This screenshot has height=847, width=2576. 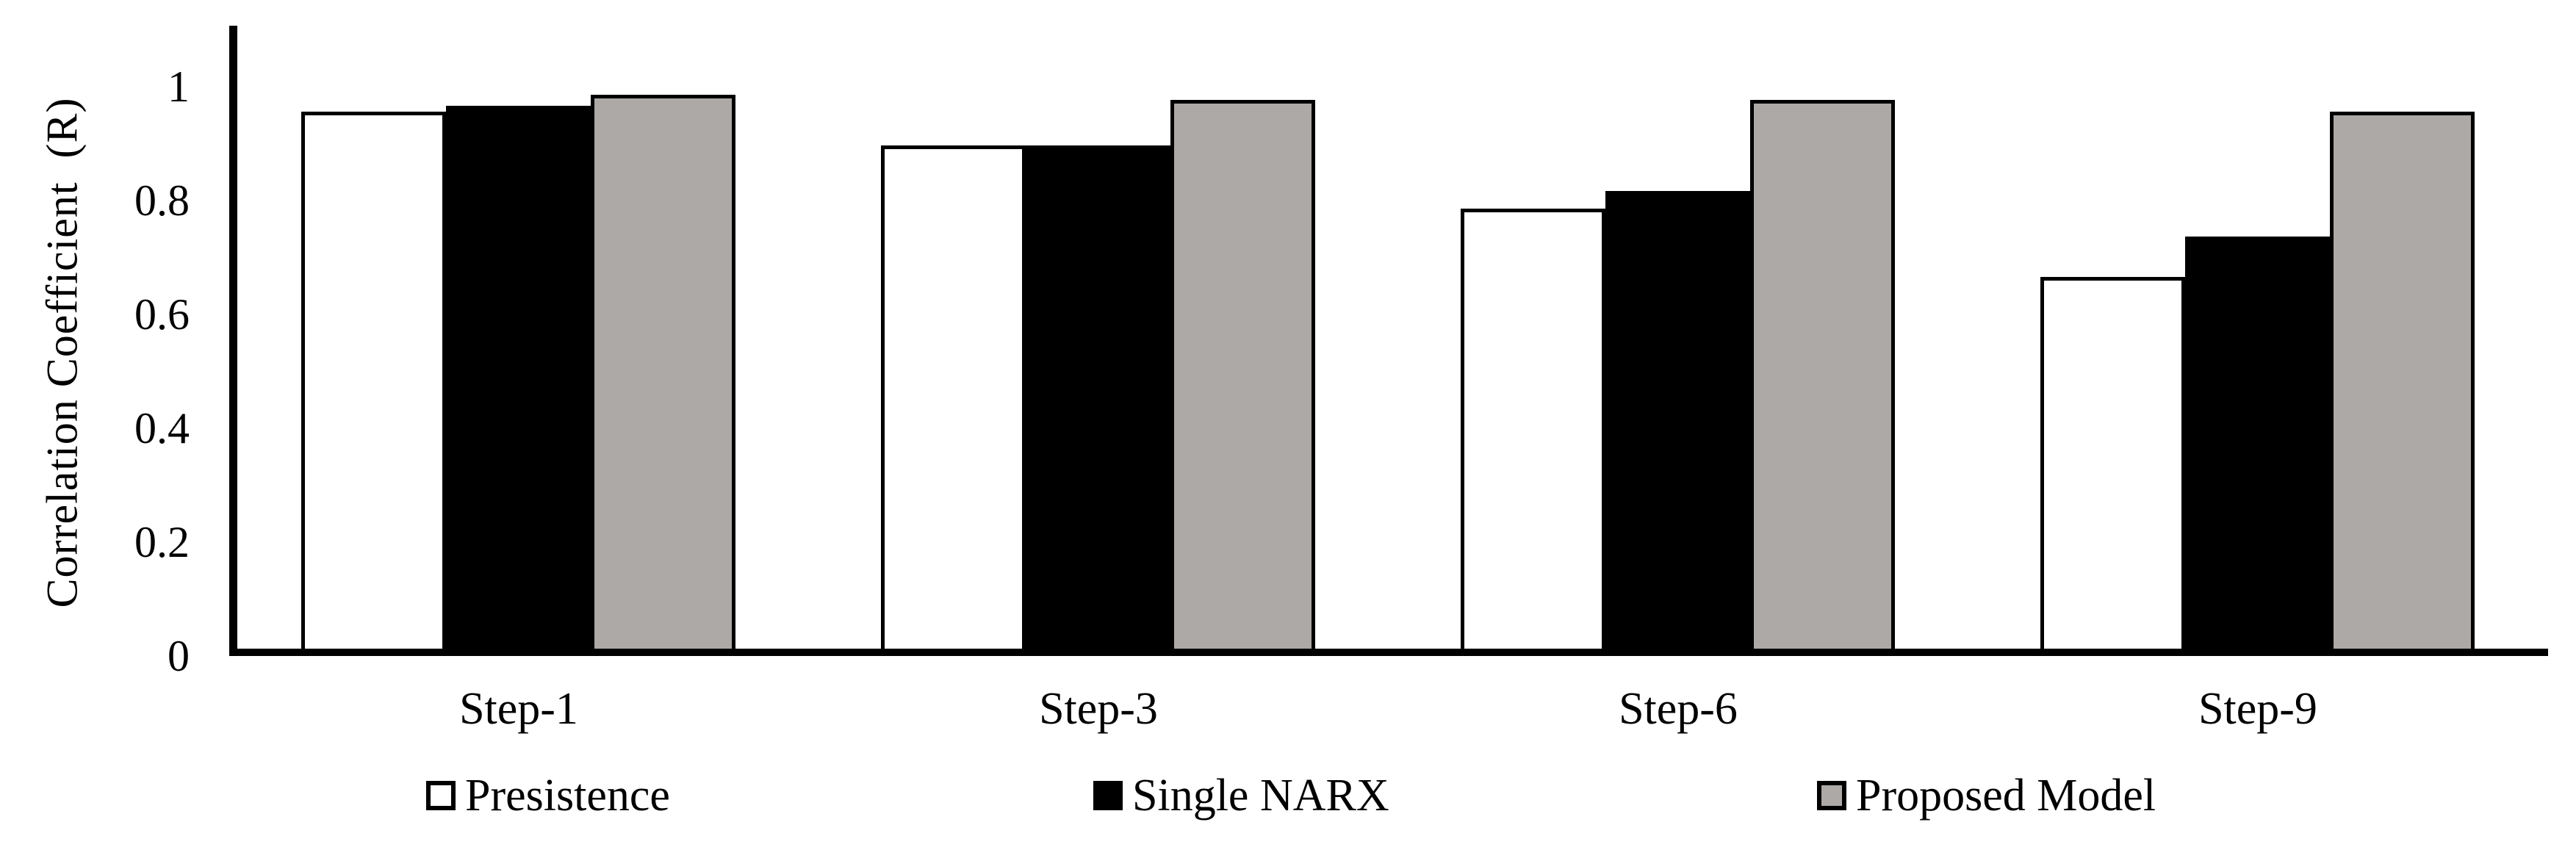 I want to click on y-axis-line, so click(x=233, y=341).